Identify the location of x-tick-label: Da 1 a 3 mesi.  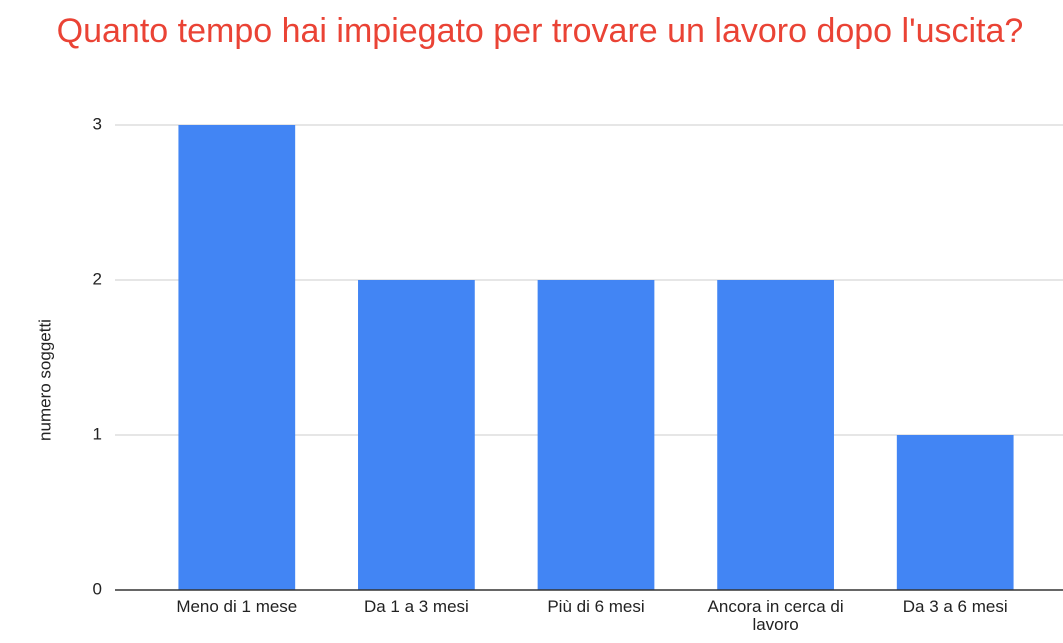
(416, 606).